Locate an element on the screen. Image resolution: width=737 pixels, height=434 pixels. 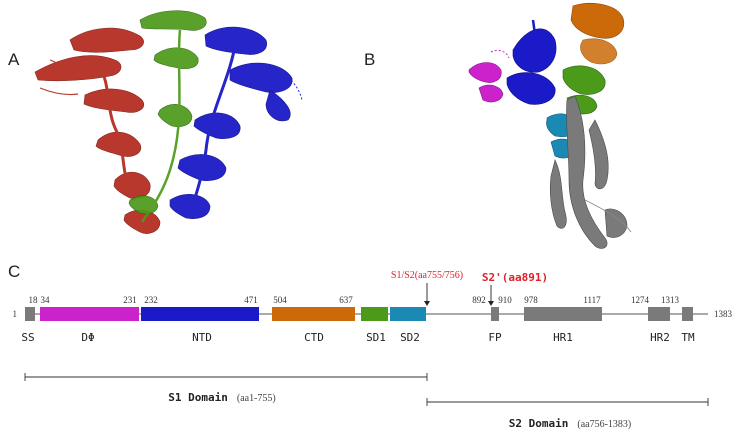
s1-region-bracket is located at coordinates (226, 377).